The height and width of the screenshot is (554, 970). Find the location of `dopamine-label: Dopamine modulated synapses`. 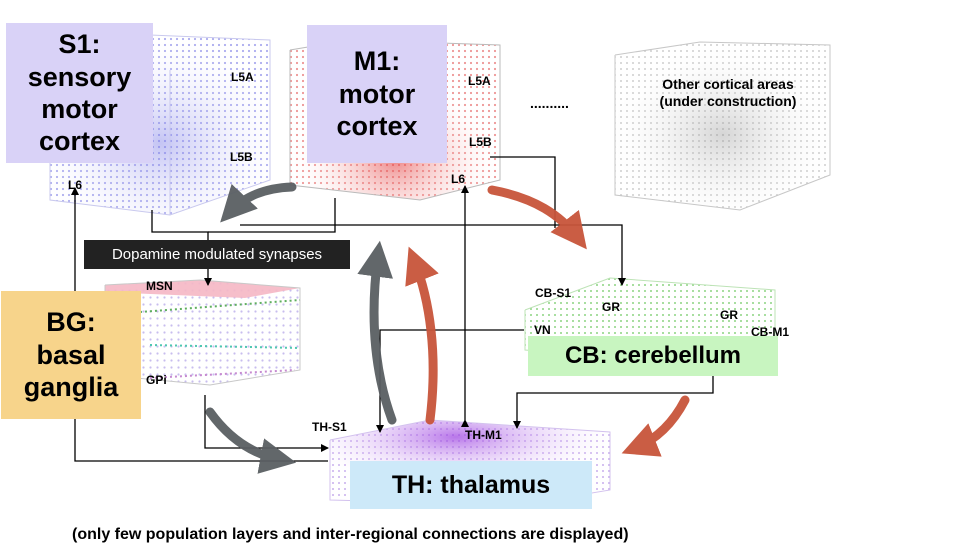

dopamine-label: Dopamine modulated synapses is located at coordinates (217, 254).